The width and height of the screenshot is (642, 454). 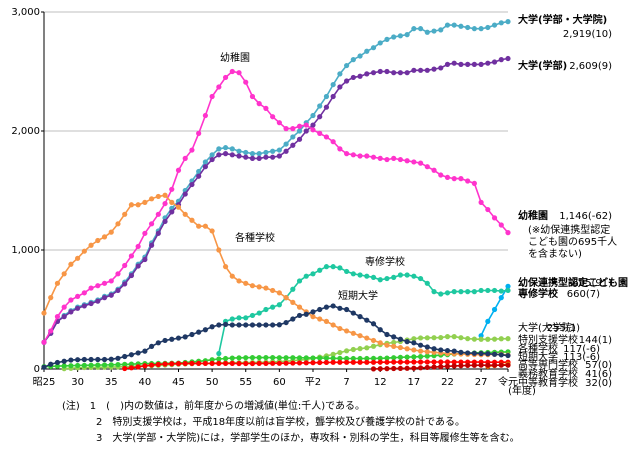 What do you see at coordinates (569, 229) in the screenshot?
I see `legend-note: (※幼保連携型認定` at bounding box center [569, 229].